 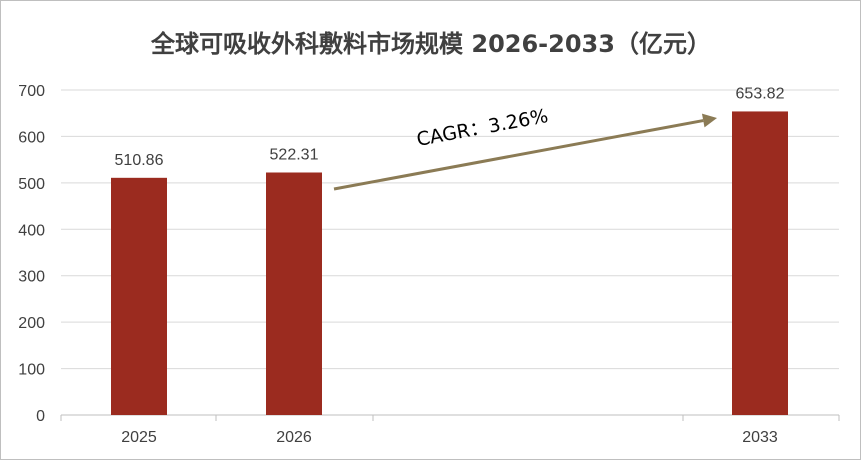 I want to click on chart-title: 全球可吸收外科敷料市场规模 2026-2033（亿元）, so click(x=430, y=44).